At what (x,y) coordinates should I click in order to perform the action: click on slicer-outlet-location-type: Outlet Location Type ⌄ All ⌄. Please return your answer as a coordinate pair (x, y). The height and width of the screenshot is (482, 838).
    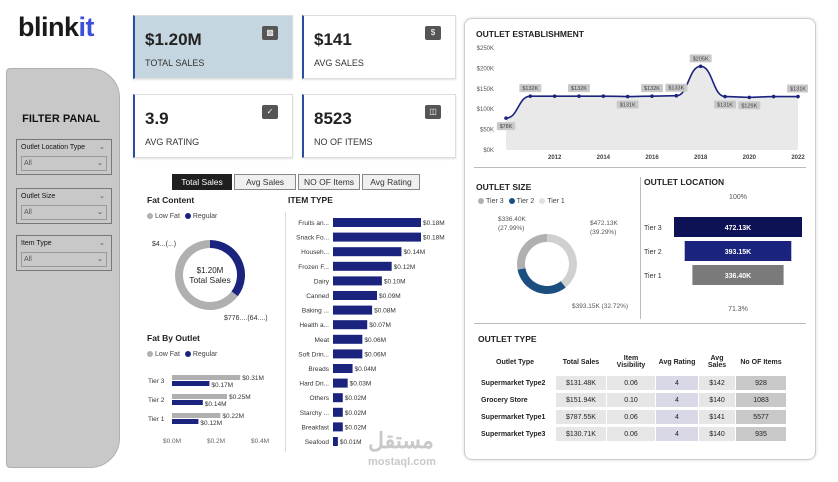
    Looking at the image, I should click on (64, 157).